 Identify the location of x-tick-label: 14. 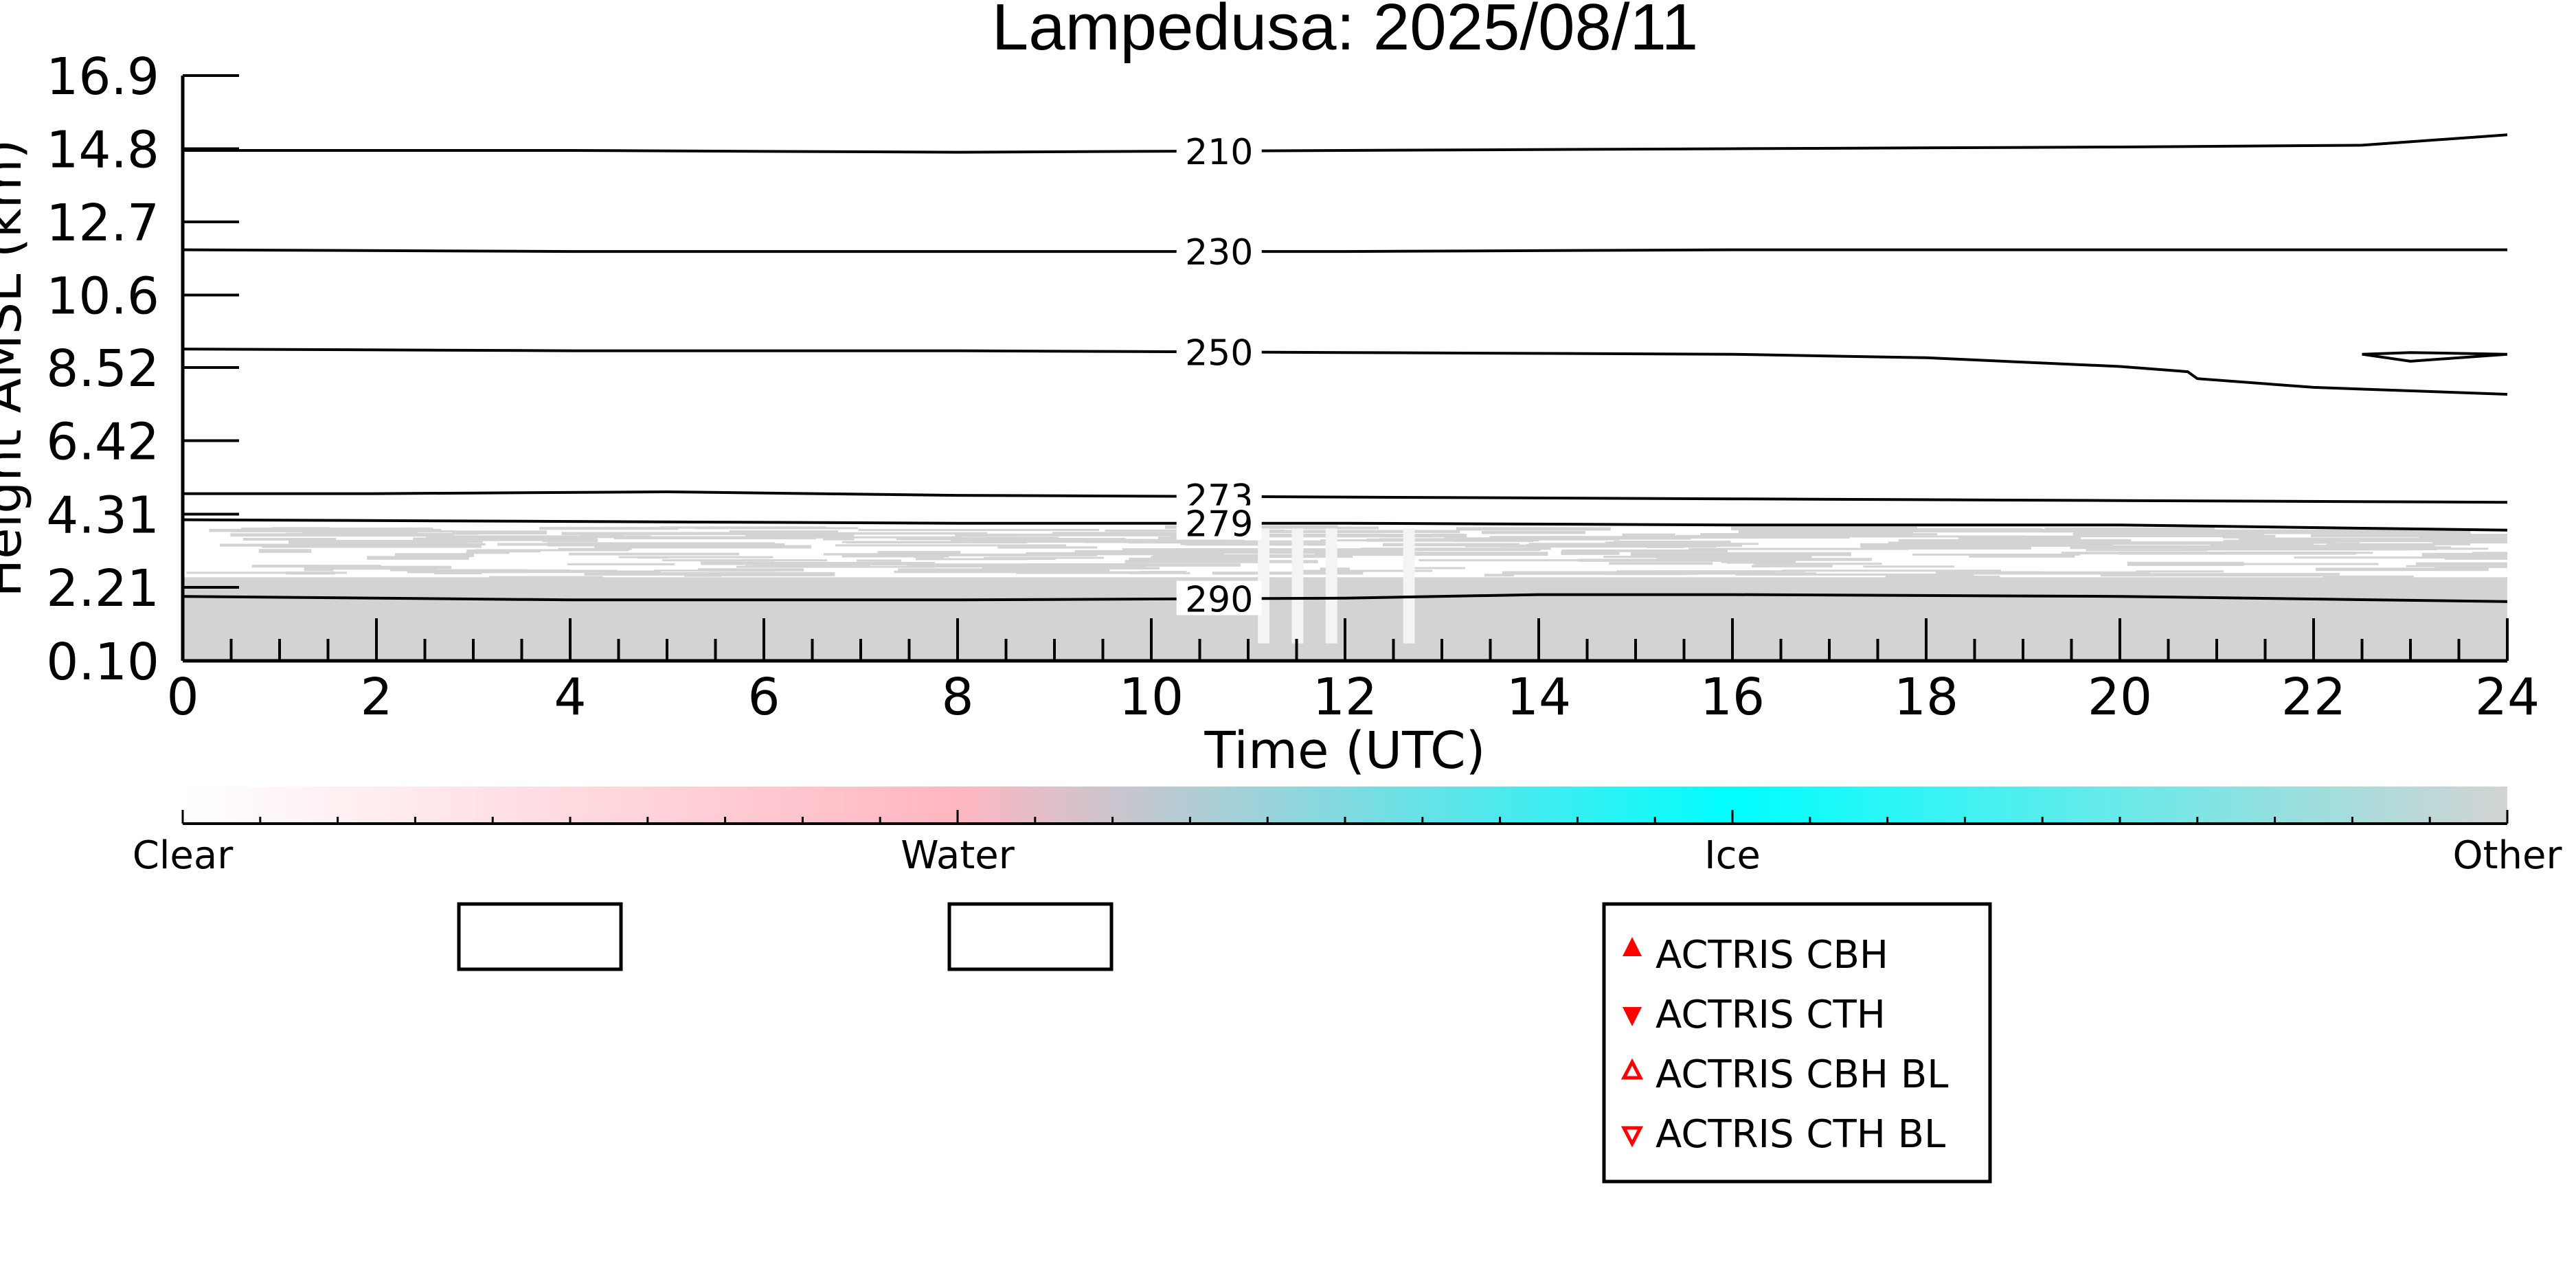
(1538, 697).